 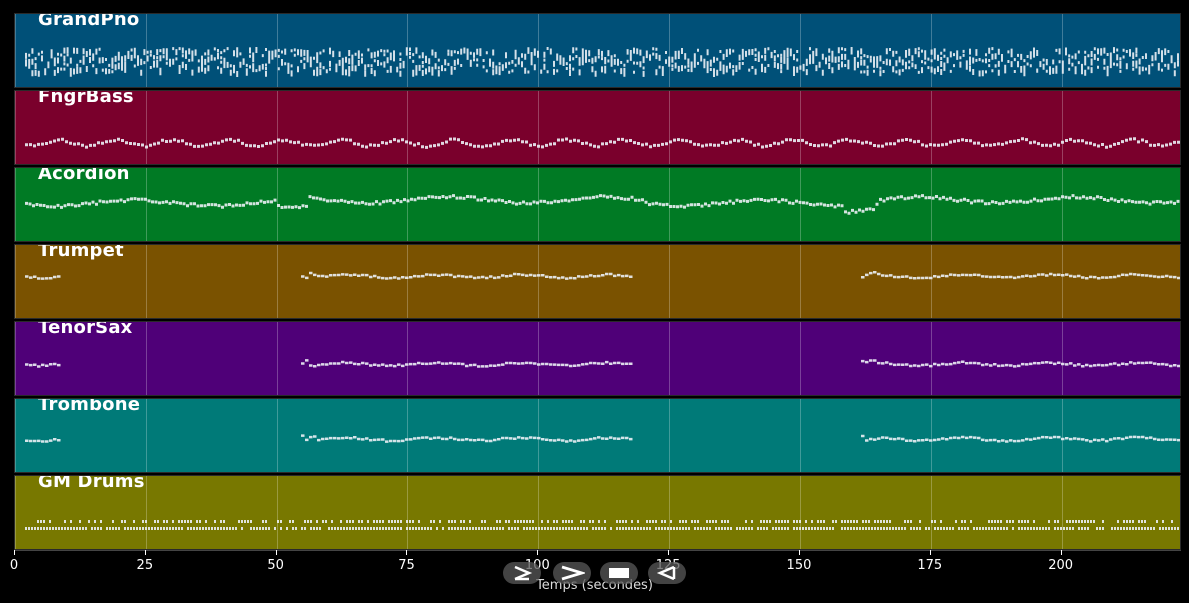 I want to click on axis-line, so click(x=597, y=550).